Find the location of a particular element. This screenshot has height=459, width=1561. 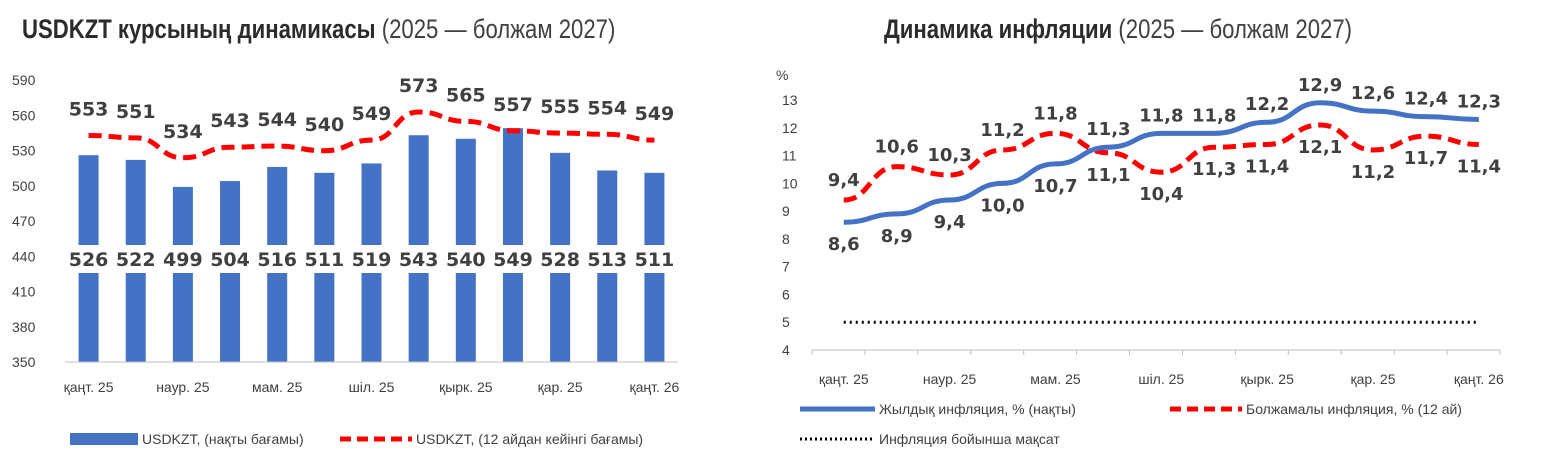

inflation-actual-line is located at coordinates (1161, 162).